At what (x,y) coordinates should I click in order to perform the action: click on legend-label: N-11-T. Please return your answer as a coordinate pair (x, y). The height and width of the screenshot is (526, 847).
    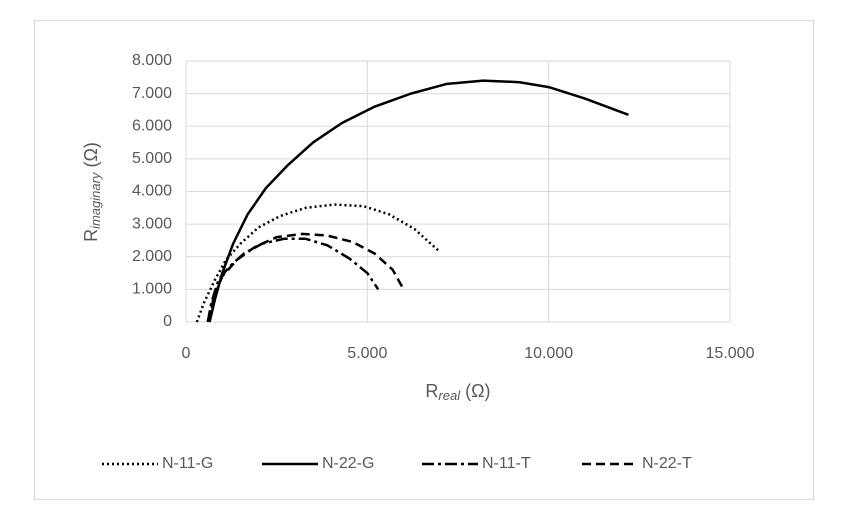
    Looking at the image, I should click on (506, 463).